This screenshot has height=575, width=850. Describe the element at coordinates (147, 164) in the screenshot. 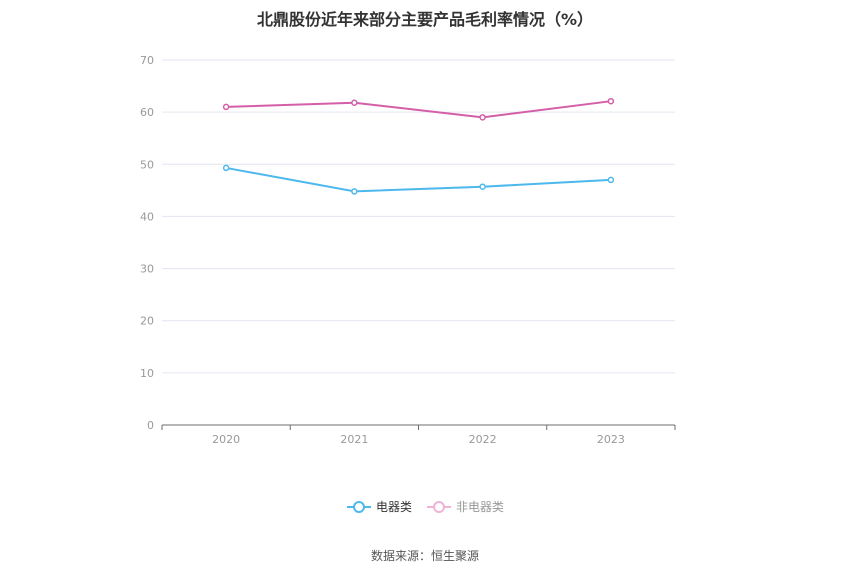

I see `y-tick-label: 50` at that location.